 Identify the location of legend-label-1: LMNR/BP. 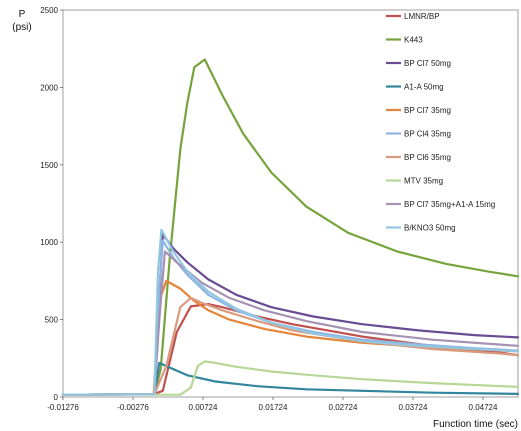
(422, 16).